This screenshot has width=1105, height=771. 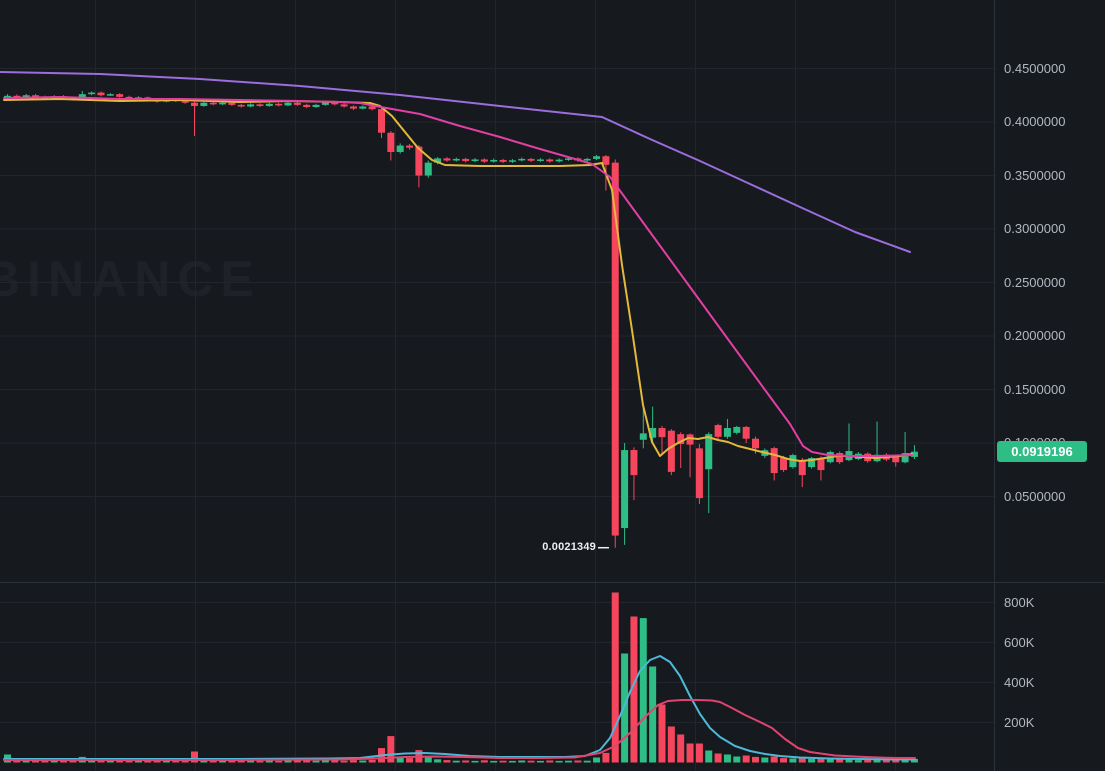 What do you see at coordinates (1035, 335) in the screenshot?
I see `price-tick-label: 0.2000000` at bounding box center [1035, 335].